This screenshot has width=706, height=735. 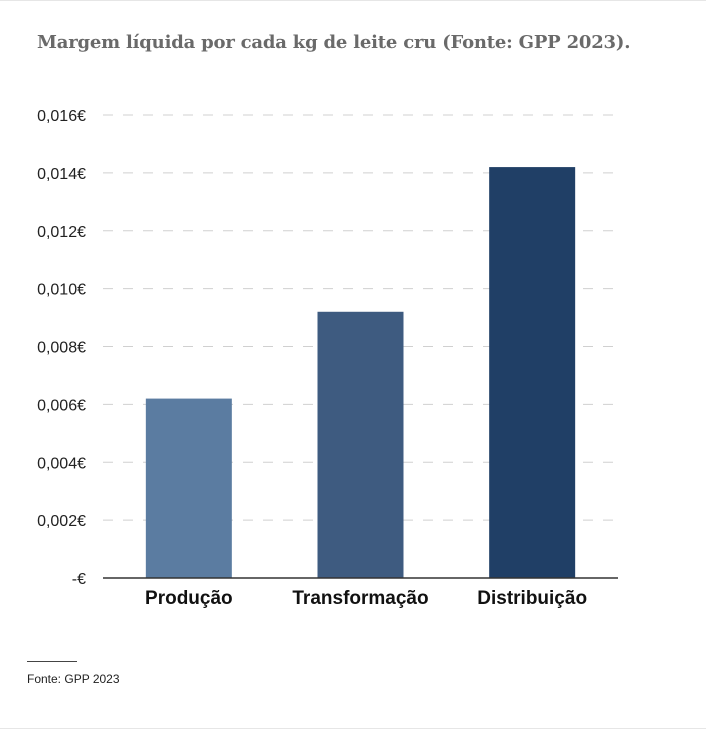 What do you see at coordinates (61, 116) in the screenshot?
I see `y-tick-label: 0,016€` at bounding box center [61, 116].